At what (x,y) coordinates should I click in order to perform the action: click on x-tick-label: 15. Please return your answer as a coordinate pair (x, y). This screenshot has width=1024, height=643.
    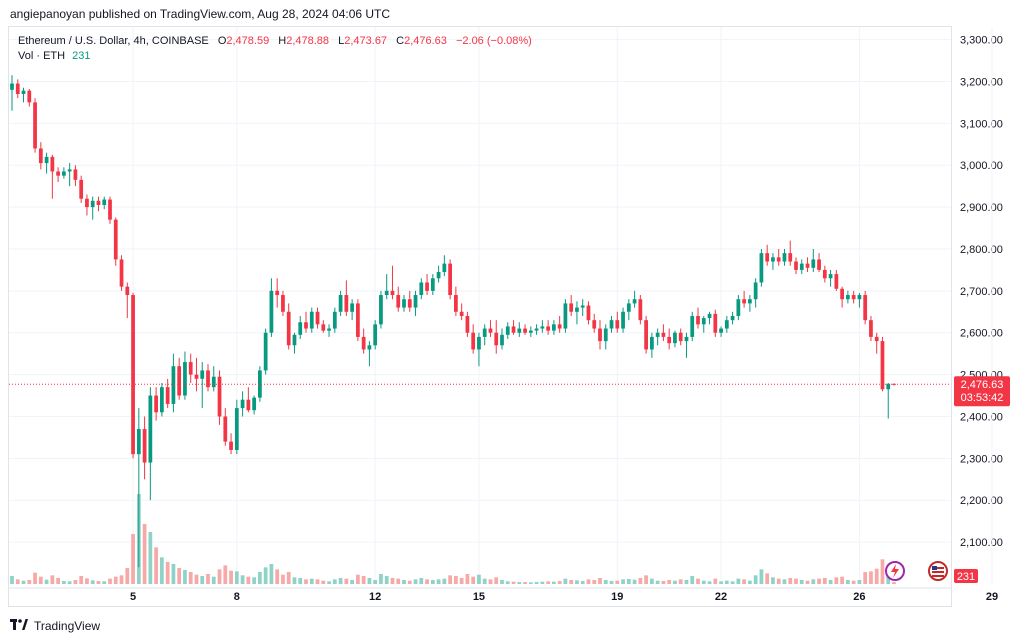
    Looking at the image, I should click on (479, 597).